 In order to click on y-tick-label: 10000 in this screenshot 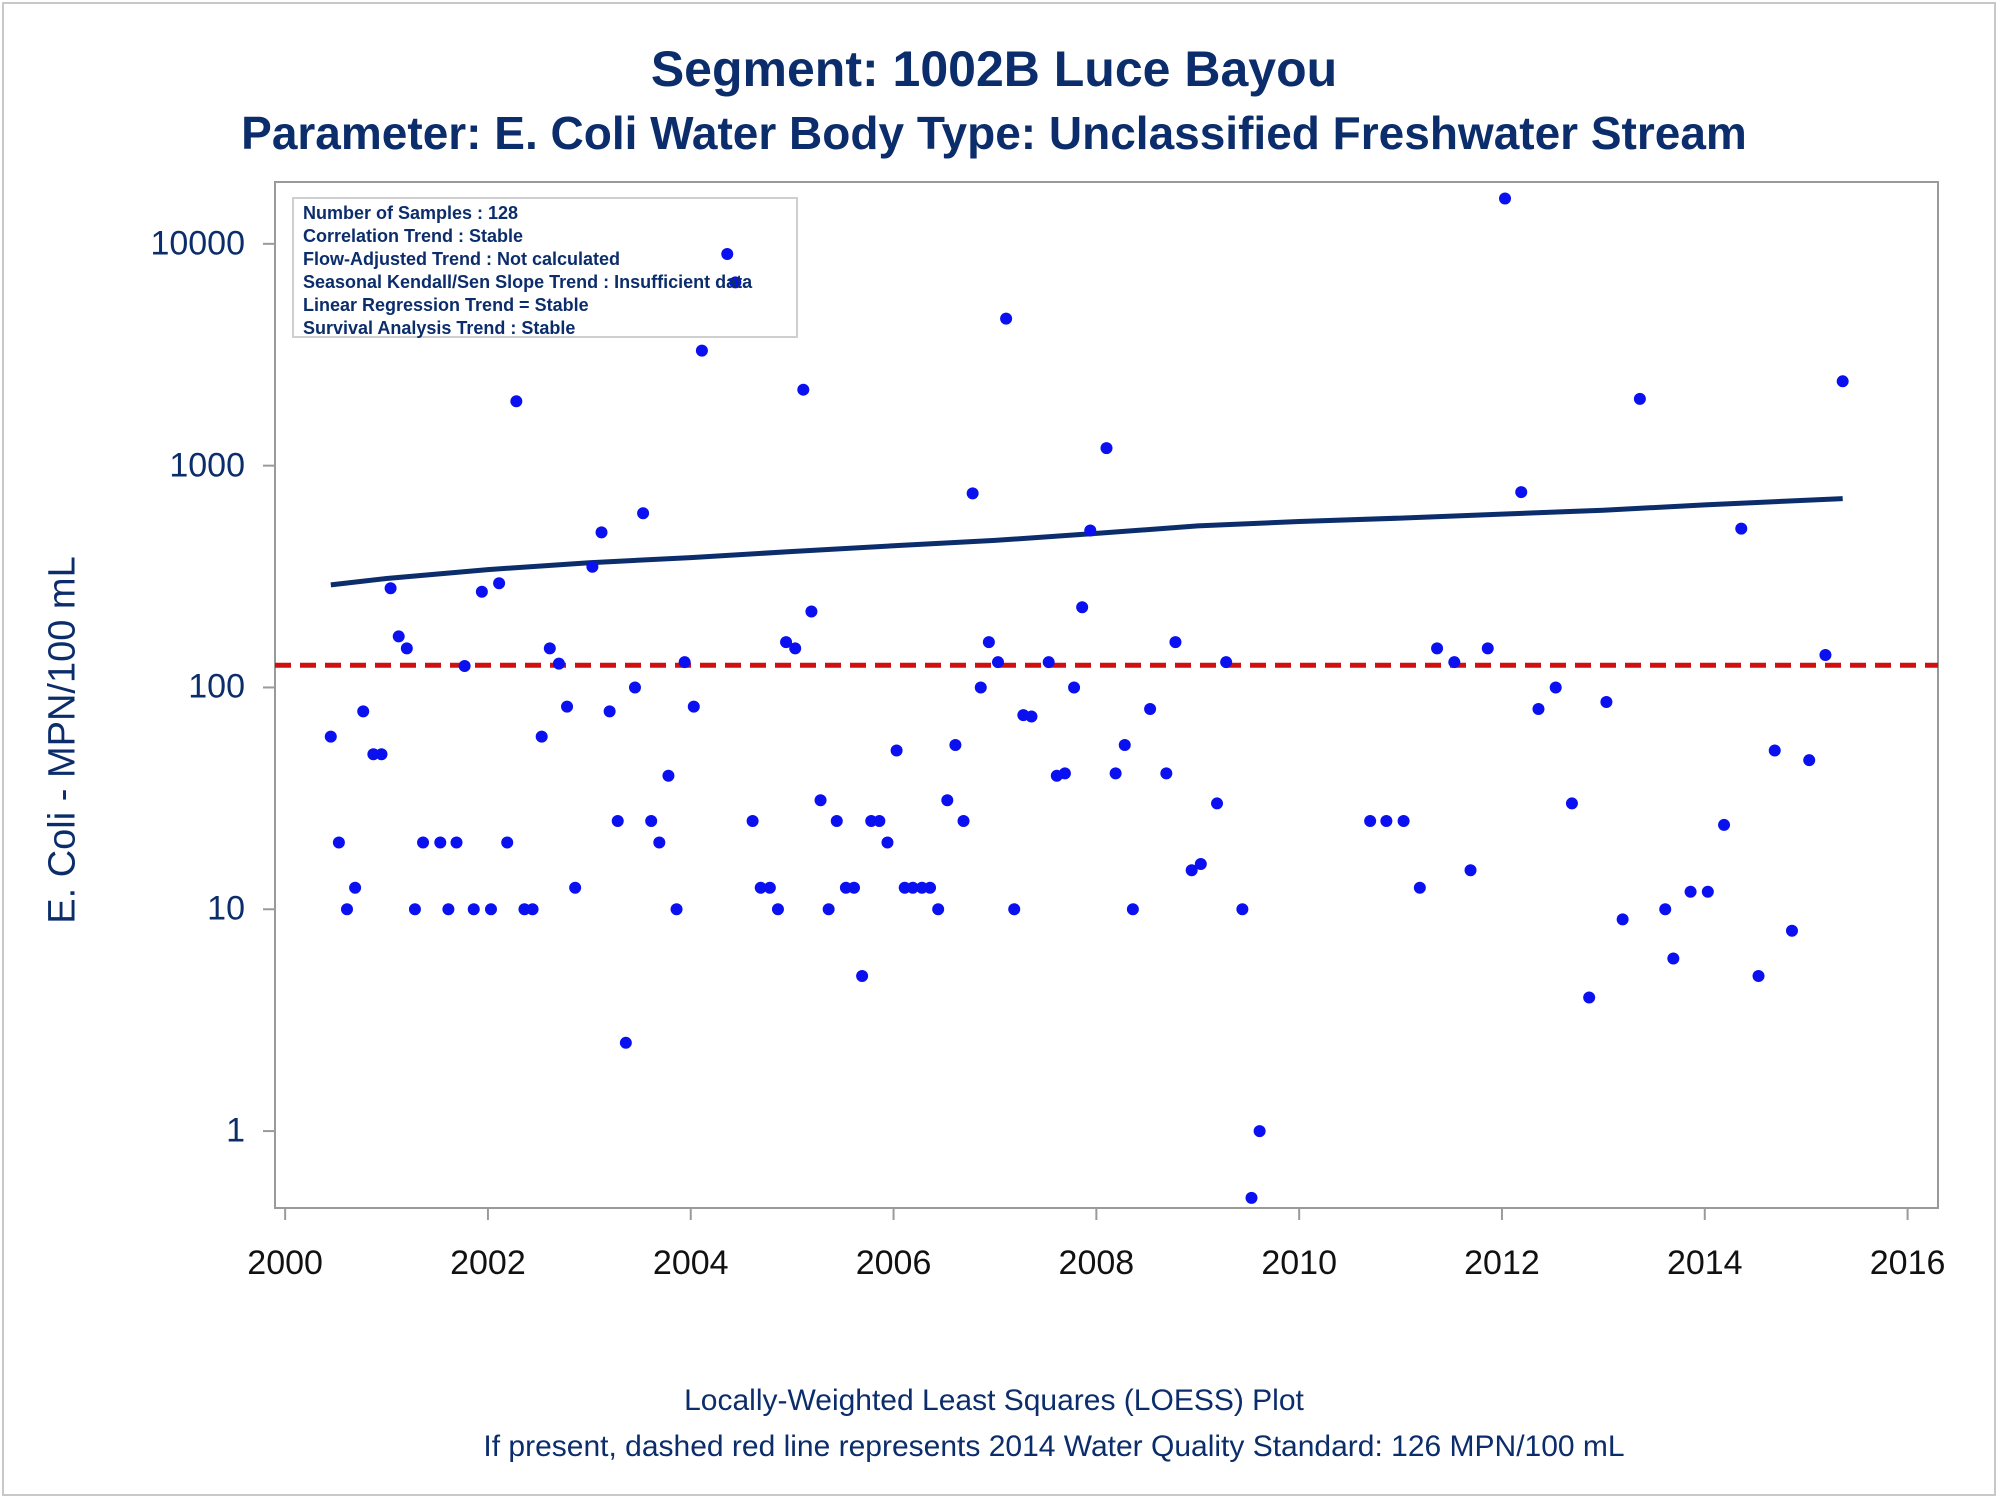, I will do `click(197, 243)`.